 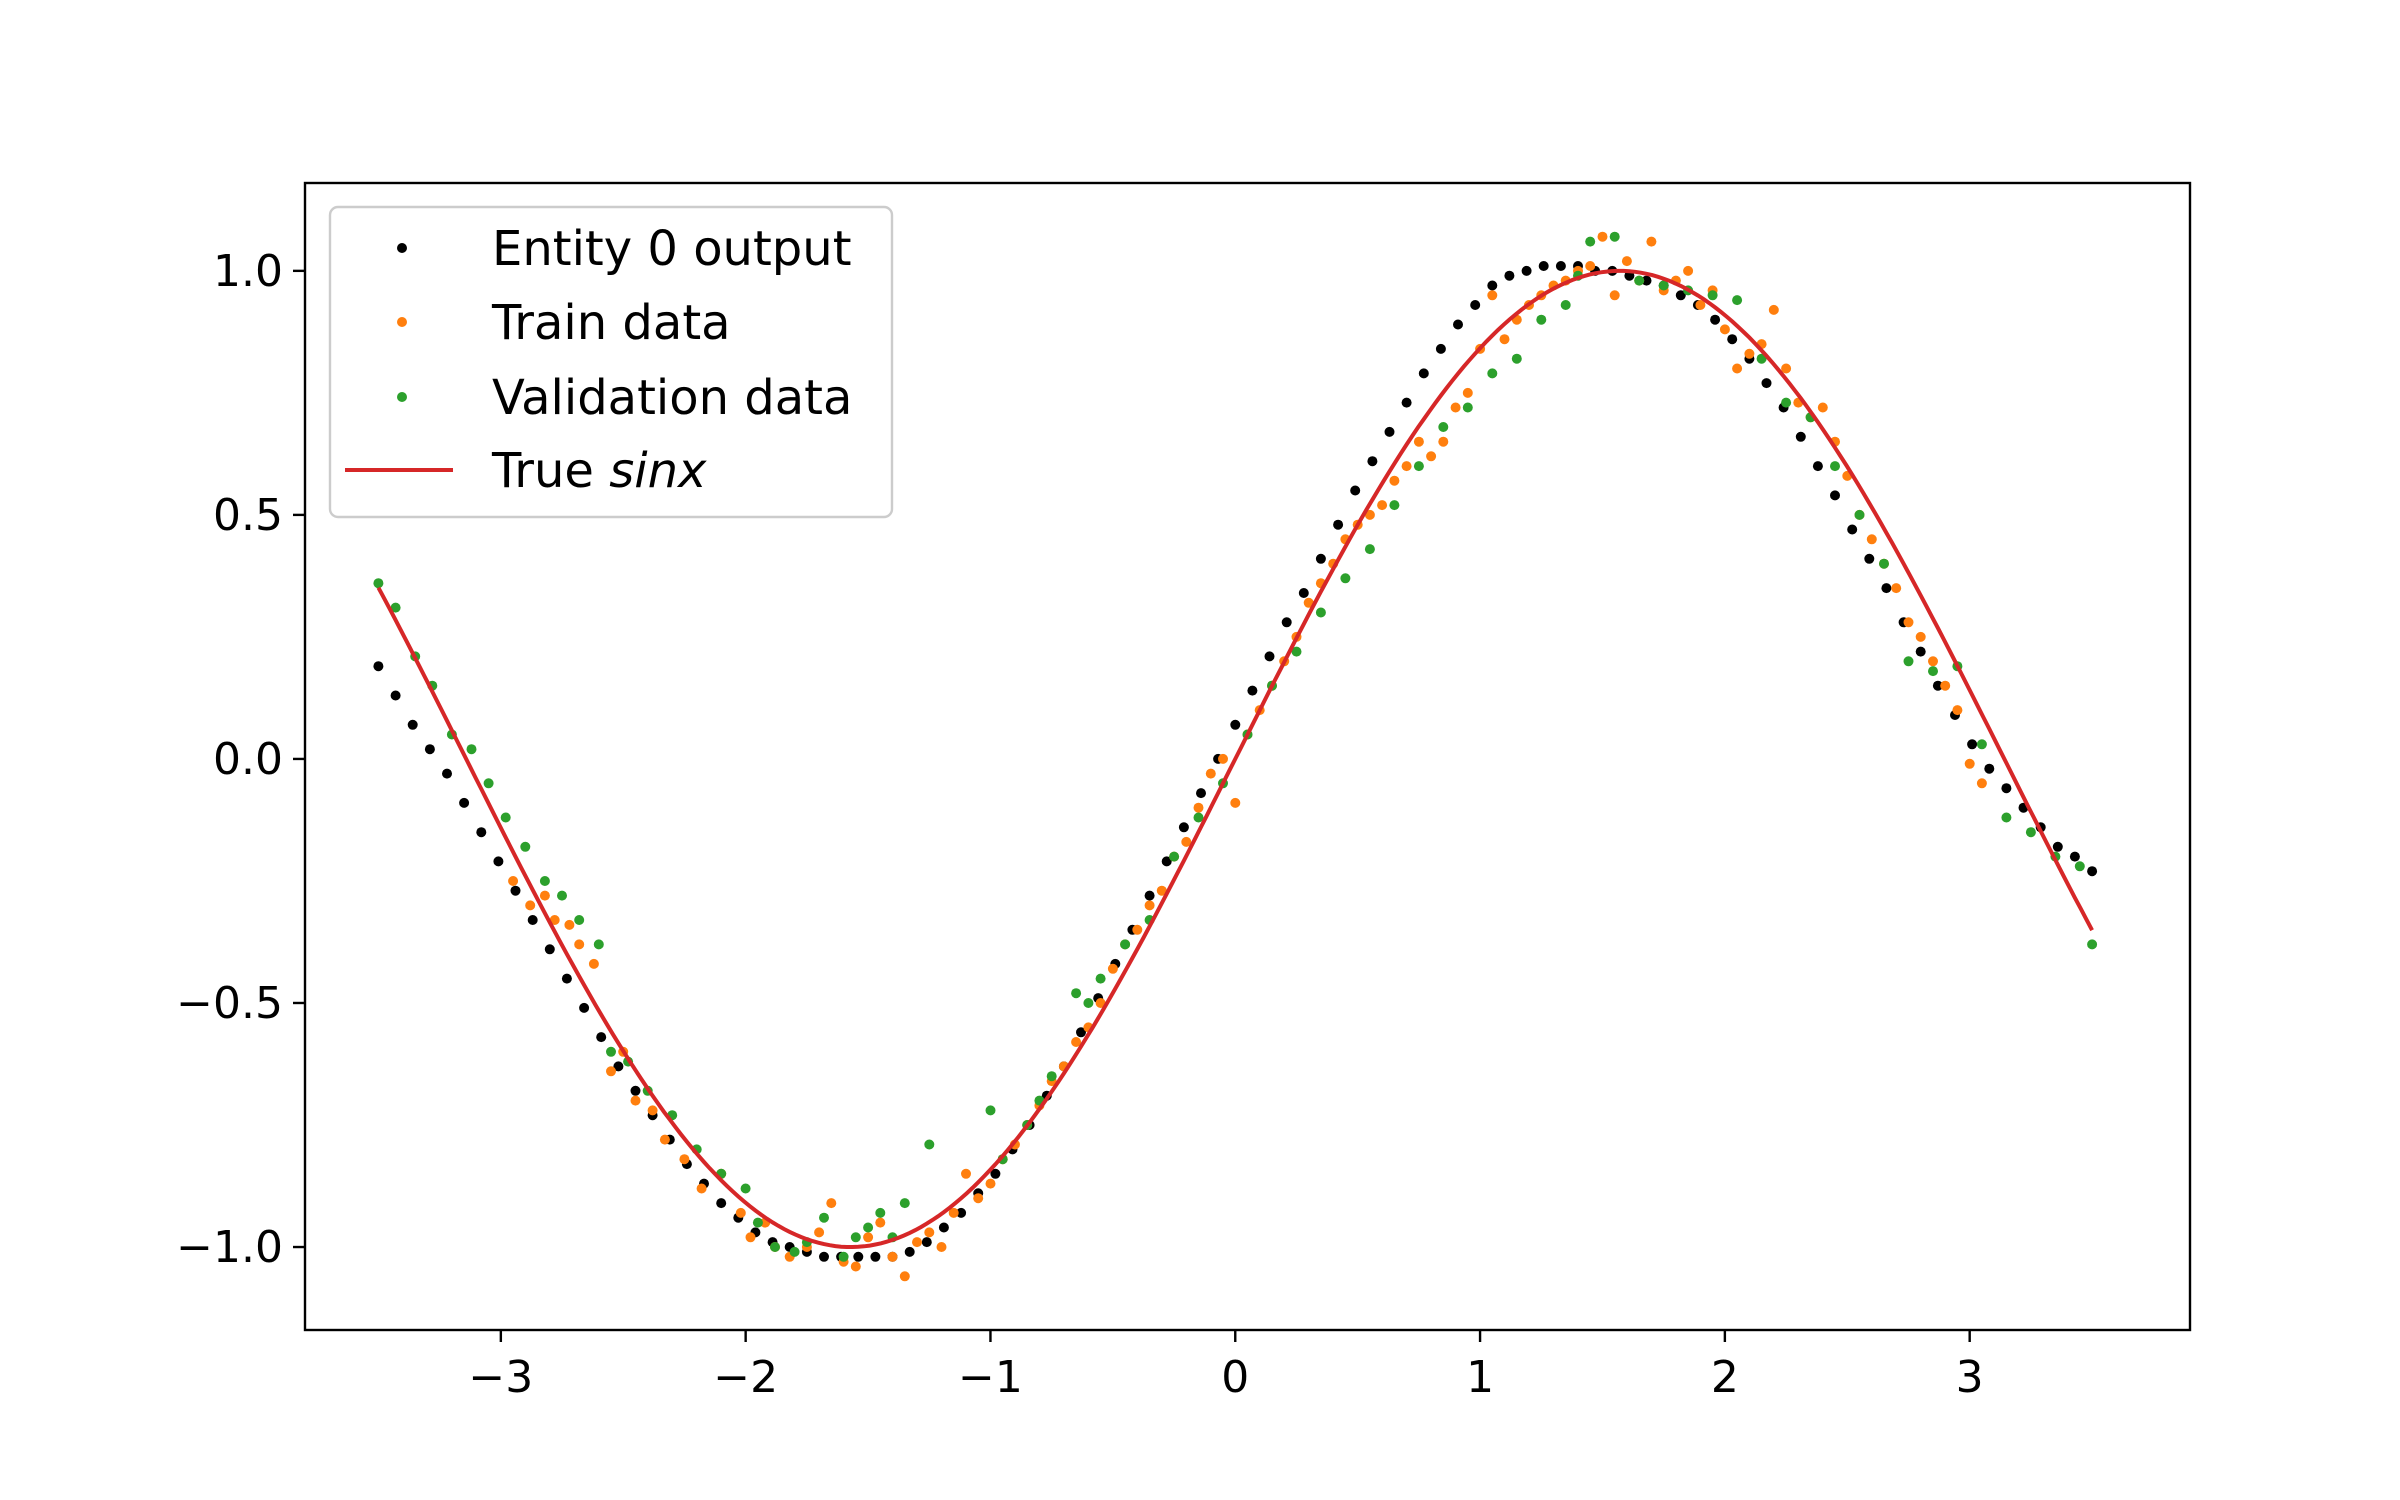 I want to click on legend-label-validation: Validation data, so click(x=672, y=398).